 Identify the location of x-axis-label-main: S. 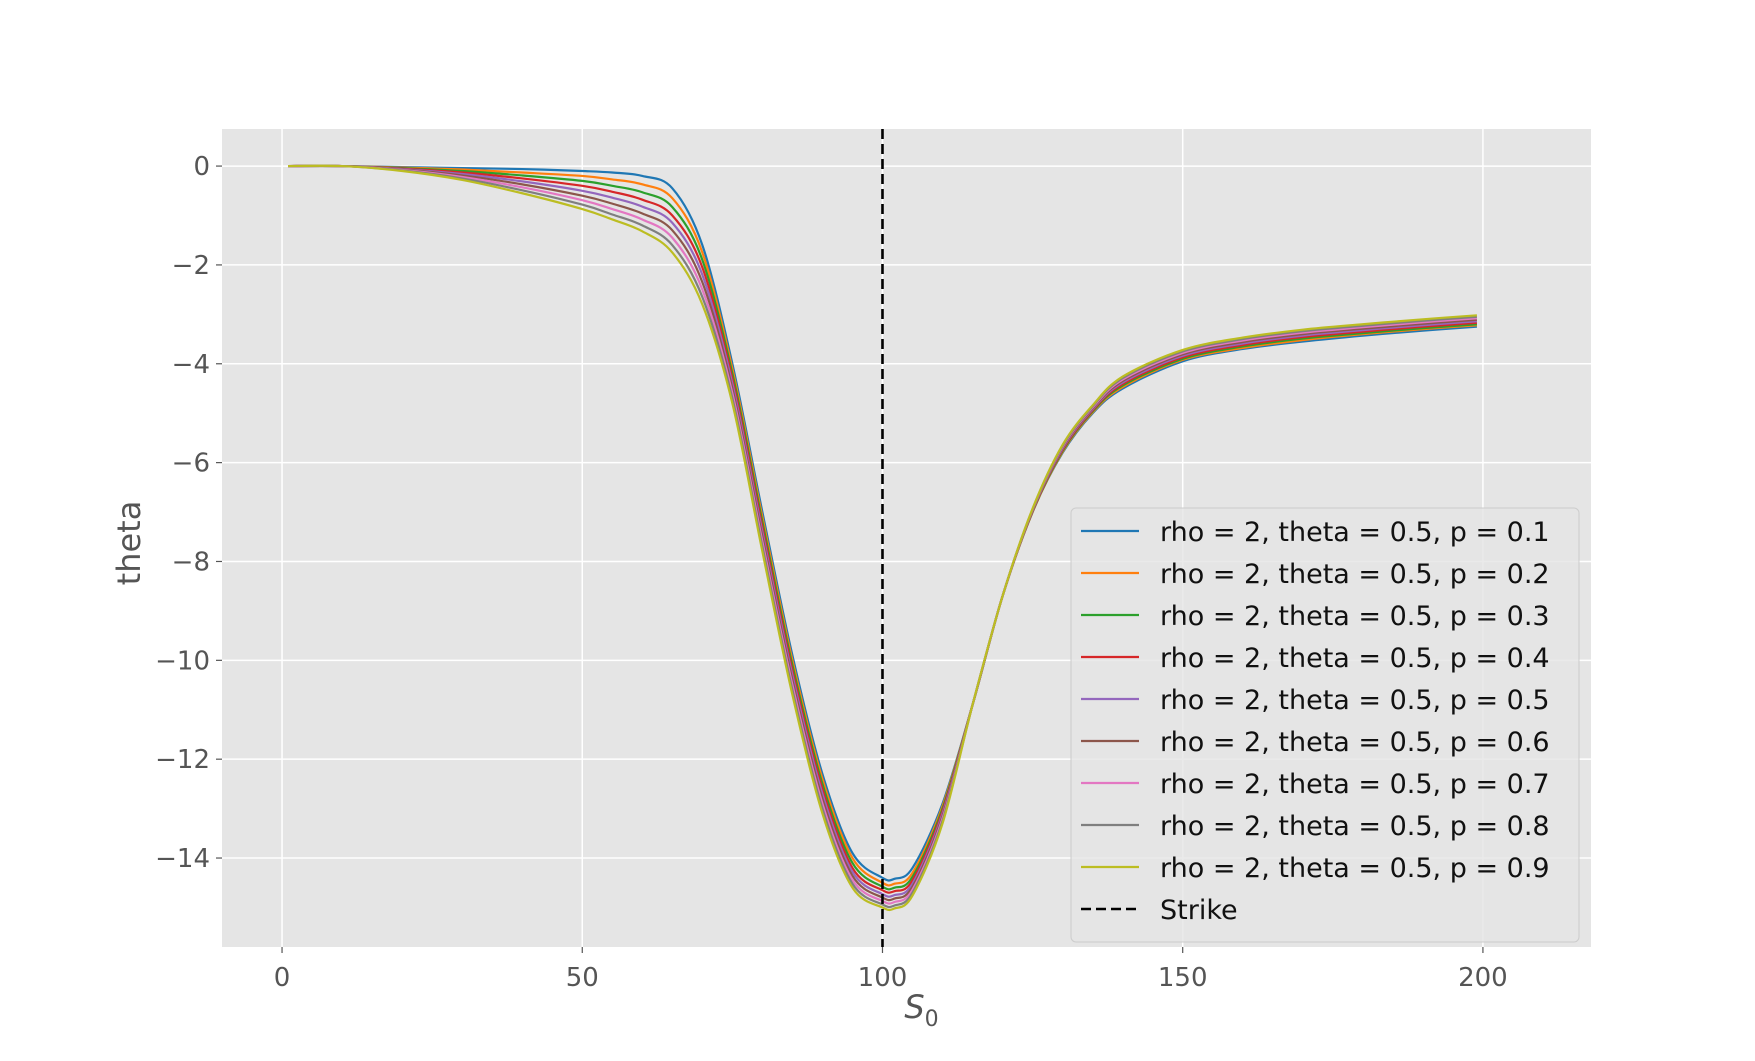
(914, 1007).